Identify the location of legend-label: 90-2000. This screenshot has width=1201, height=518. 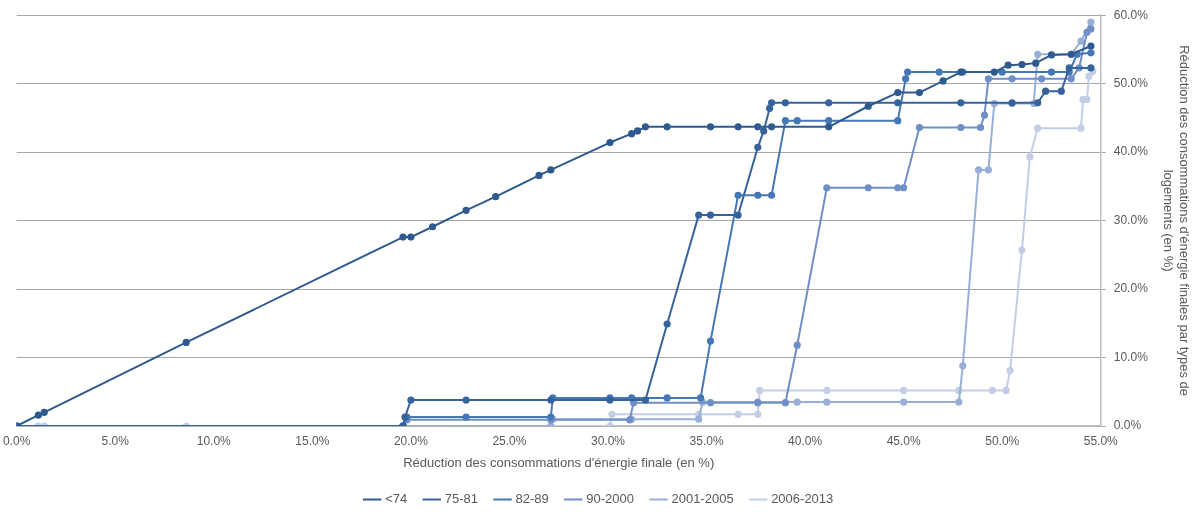
(610, 499).